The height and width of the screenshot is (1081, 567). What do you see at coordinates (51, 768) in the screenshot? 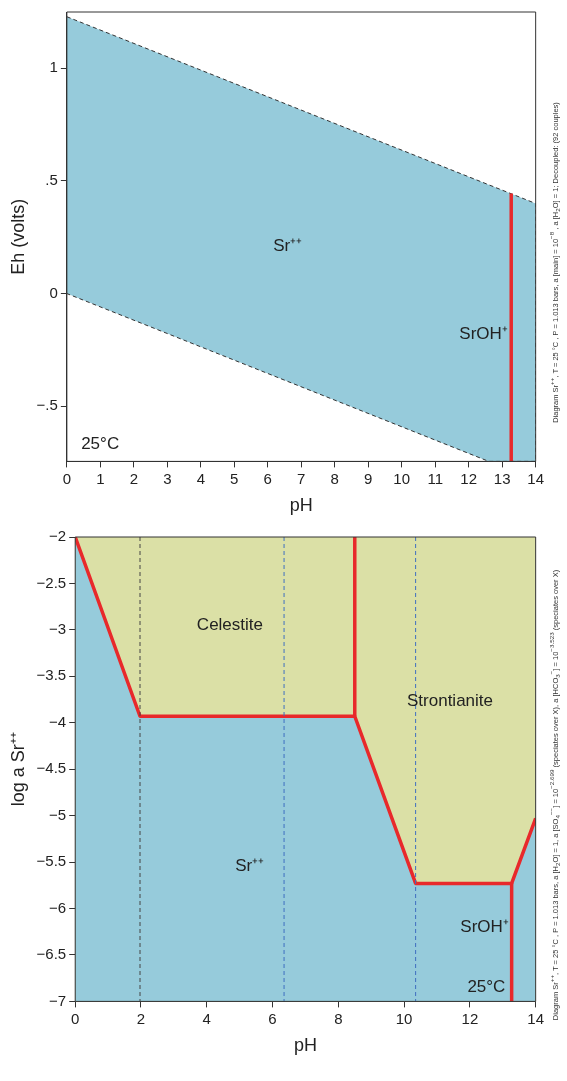
I see `y-tick-label: −4.5` at bounding box center [51, 768].